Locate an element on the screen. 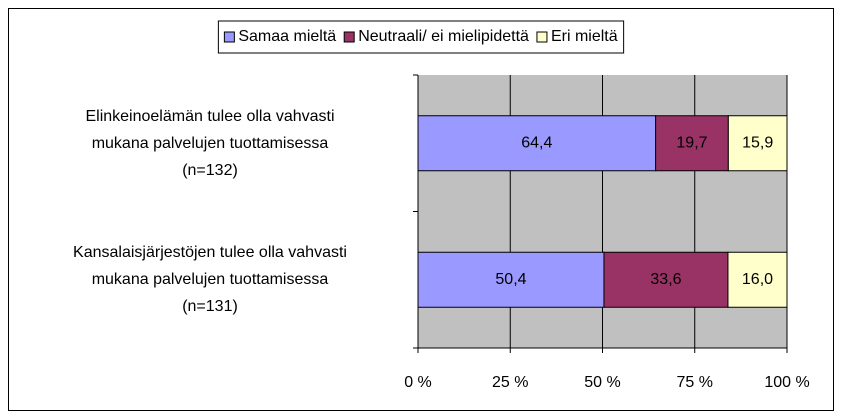  data-label: 33,6 is located at coordinates (665, 279).